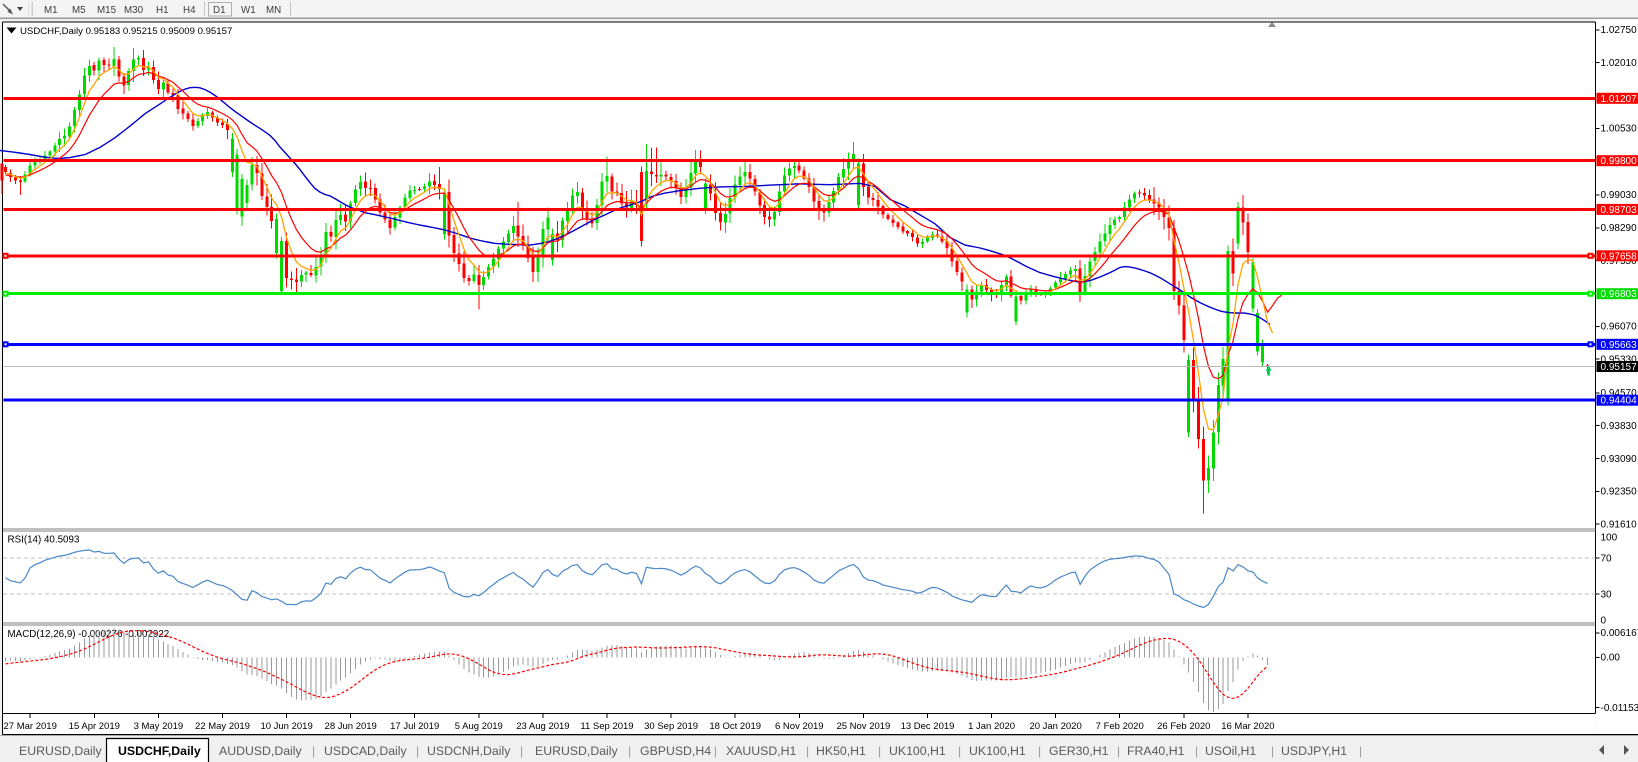 The height and width of the screenshot is (762, 1638). I want to click on svg-text: 0.92350, so click(1619, 492).